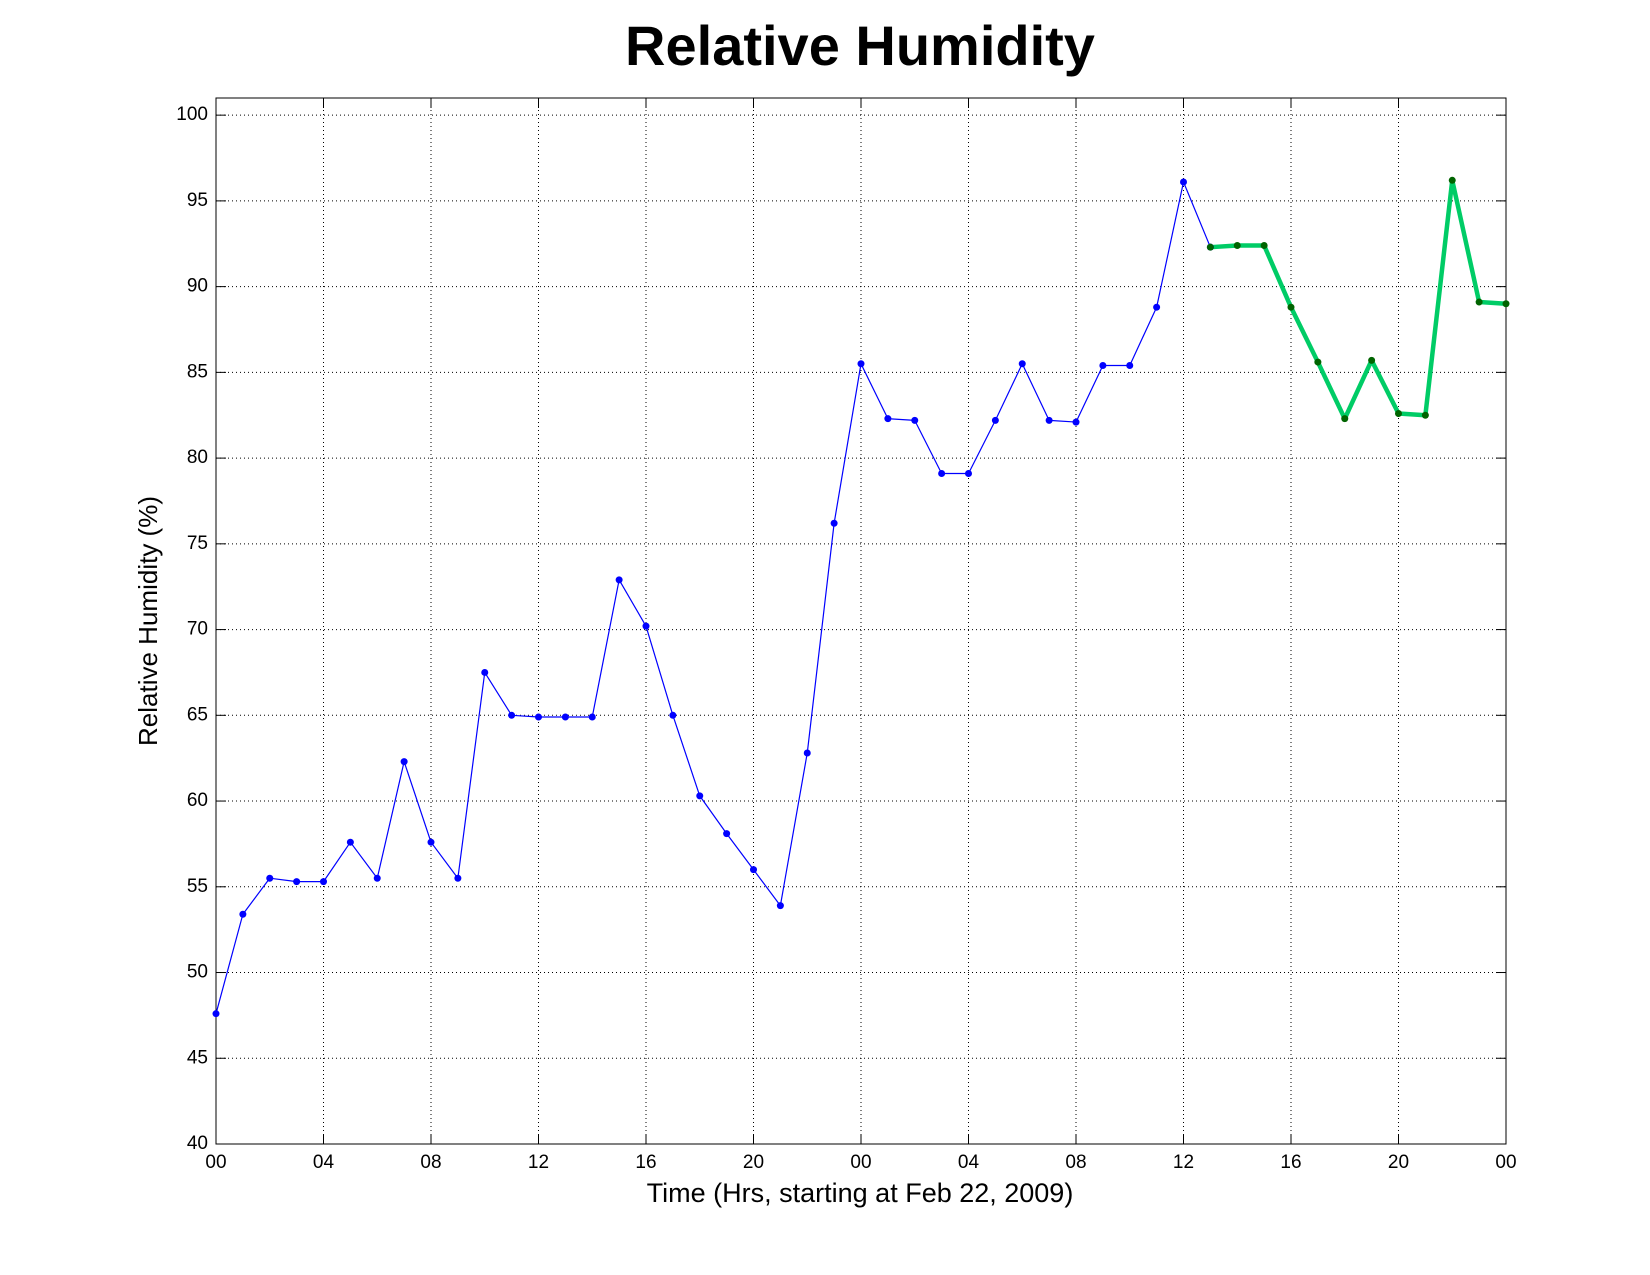 This screenshot has height=1275, width=1650. What do you see at coordinates (197, 371) in the screenshot?
I see `y-tick-label: 85` at bounding box center [197, 371].